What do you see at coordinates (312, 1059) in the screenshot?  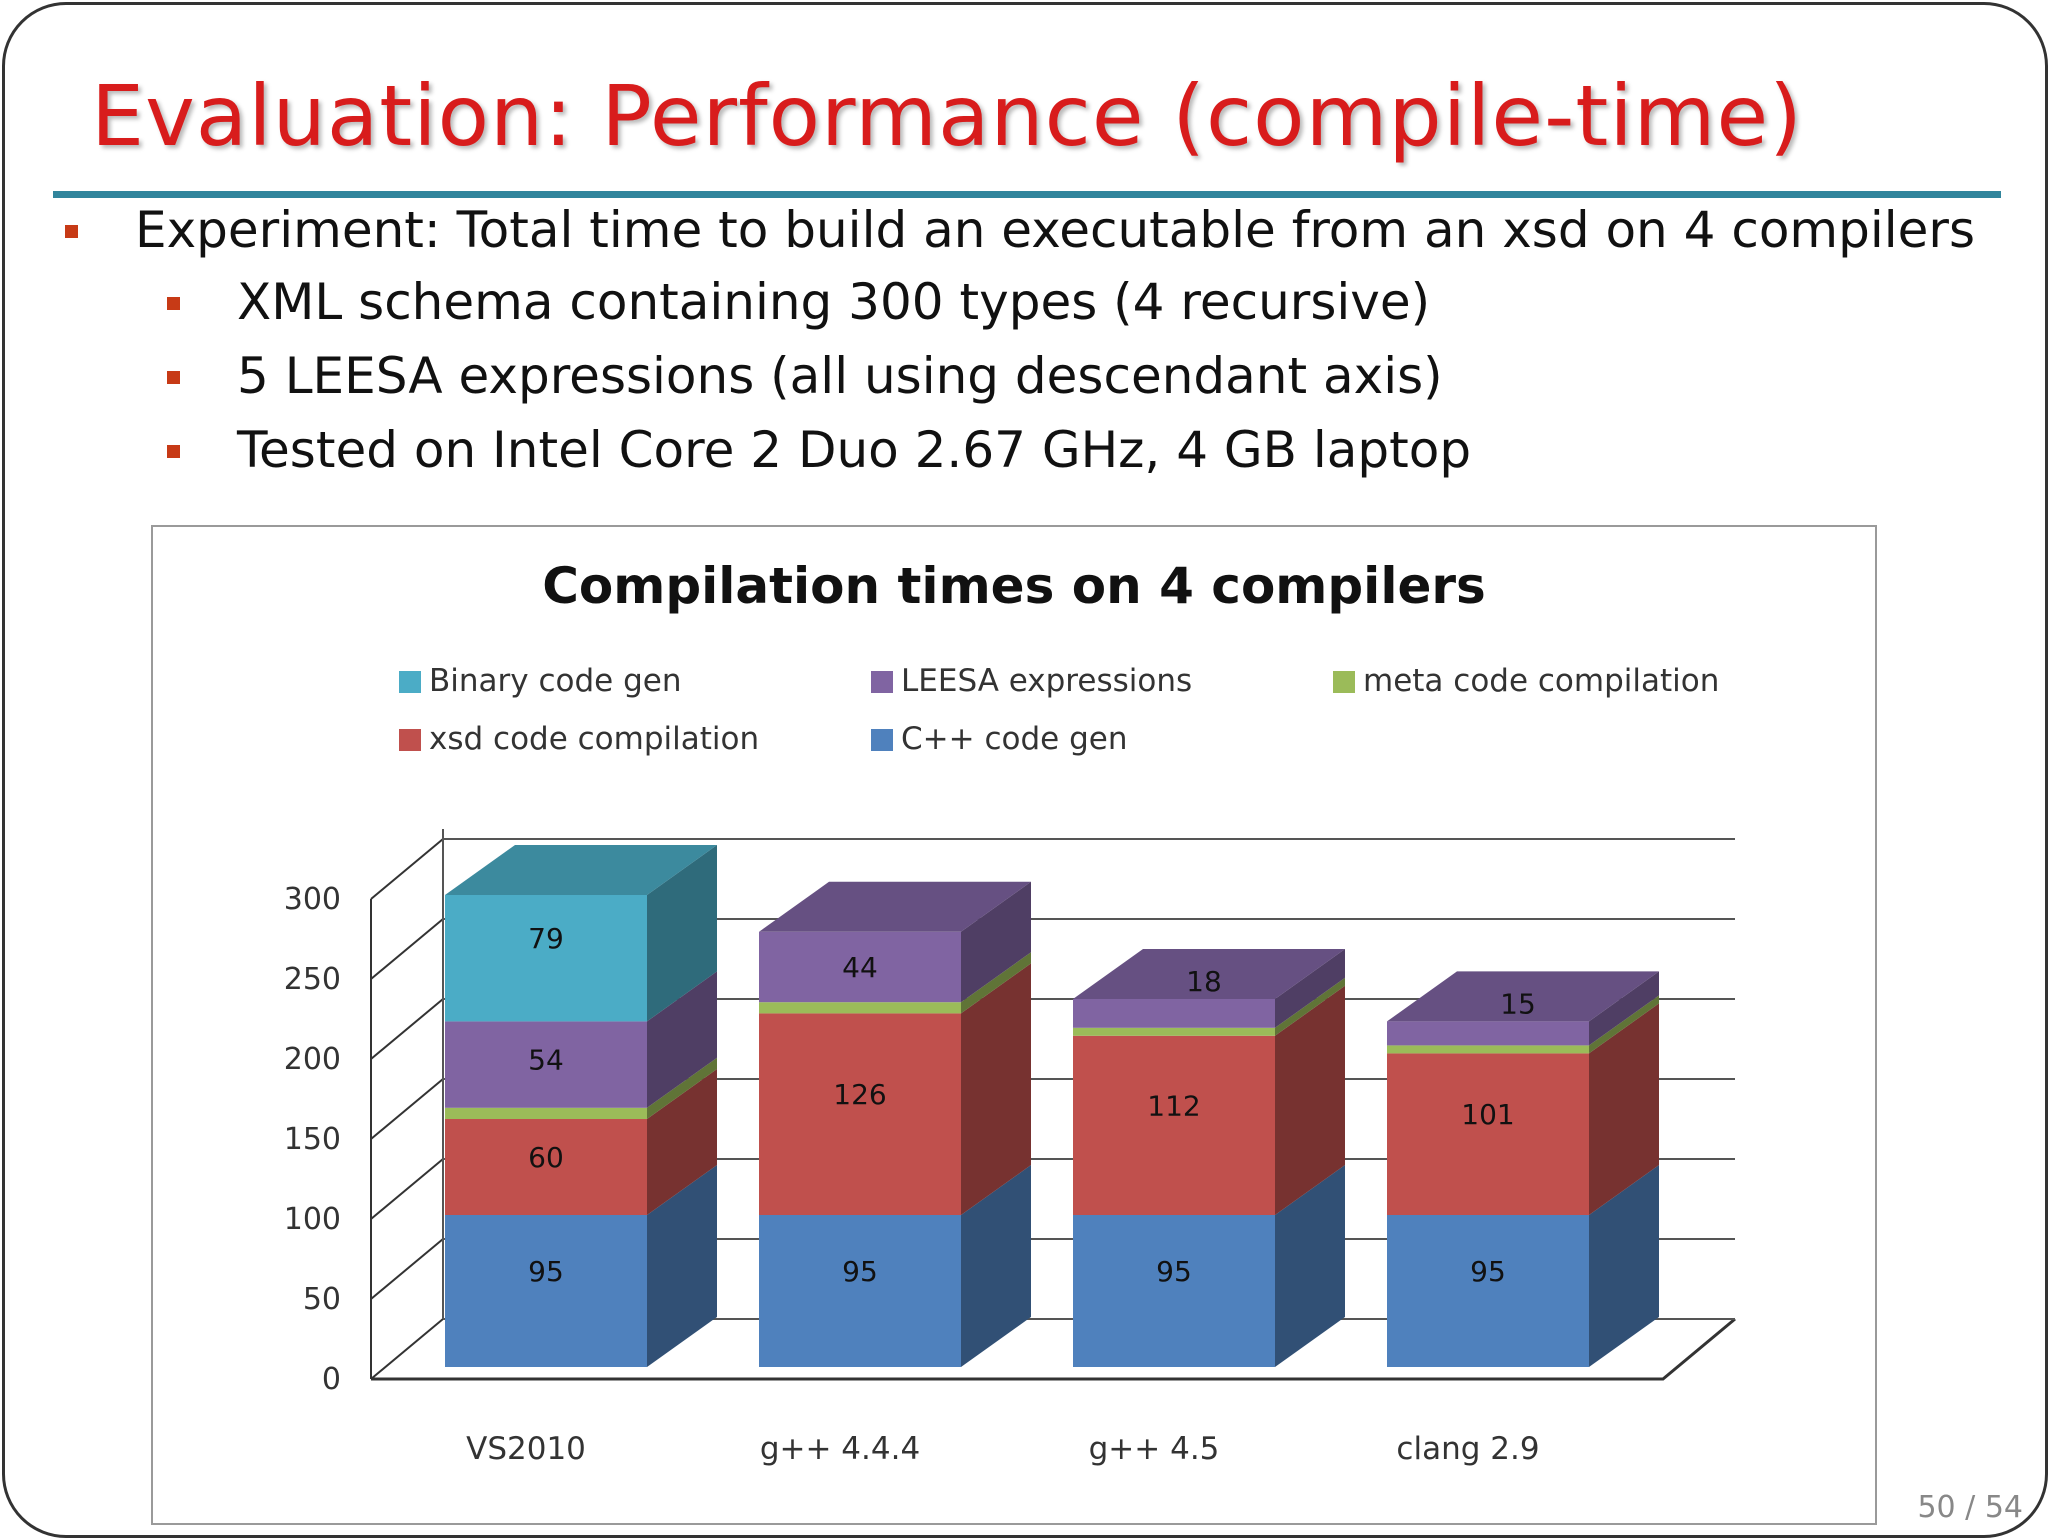 I see `y-tick-label: 200` at bounding box center [312, 1059].